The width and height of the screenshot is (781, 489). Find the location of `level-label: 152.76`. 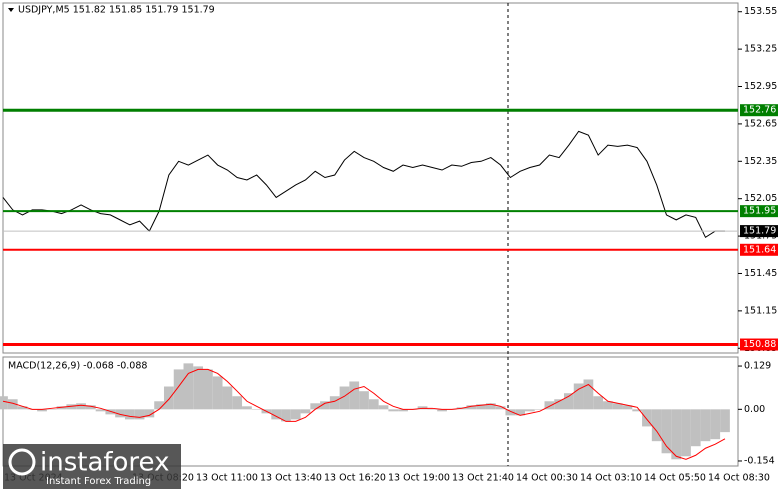

level-label: 152.76 is located at coordinates (759, 110).